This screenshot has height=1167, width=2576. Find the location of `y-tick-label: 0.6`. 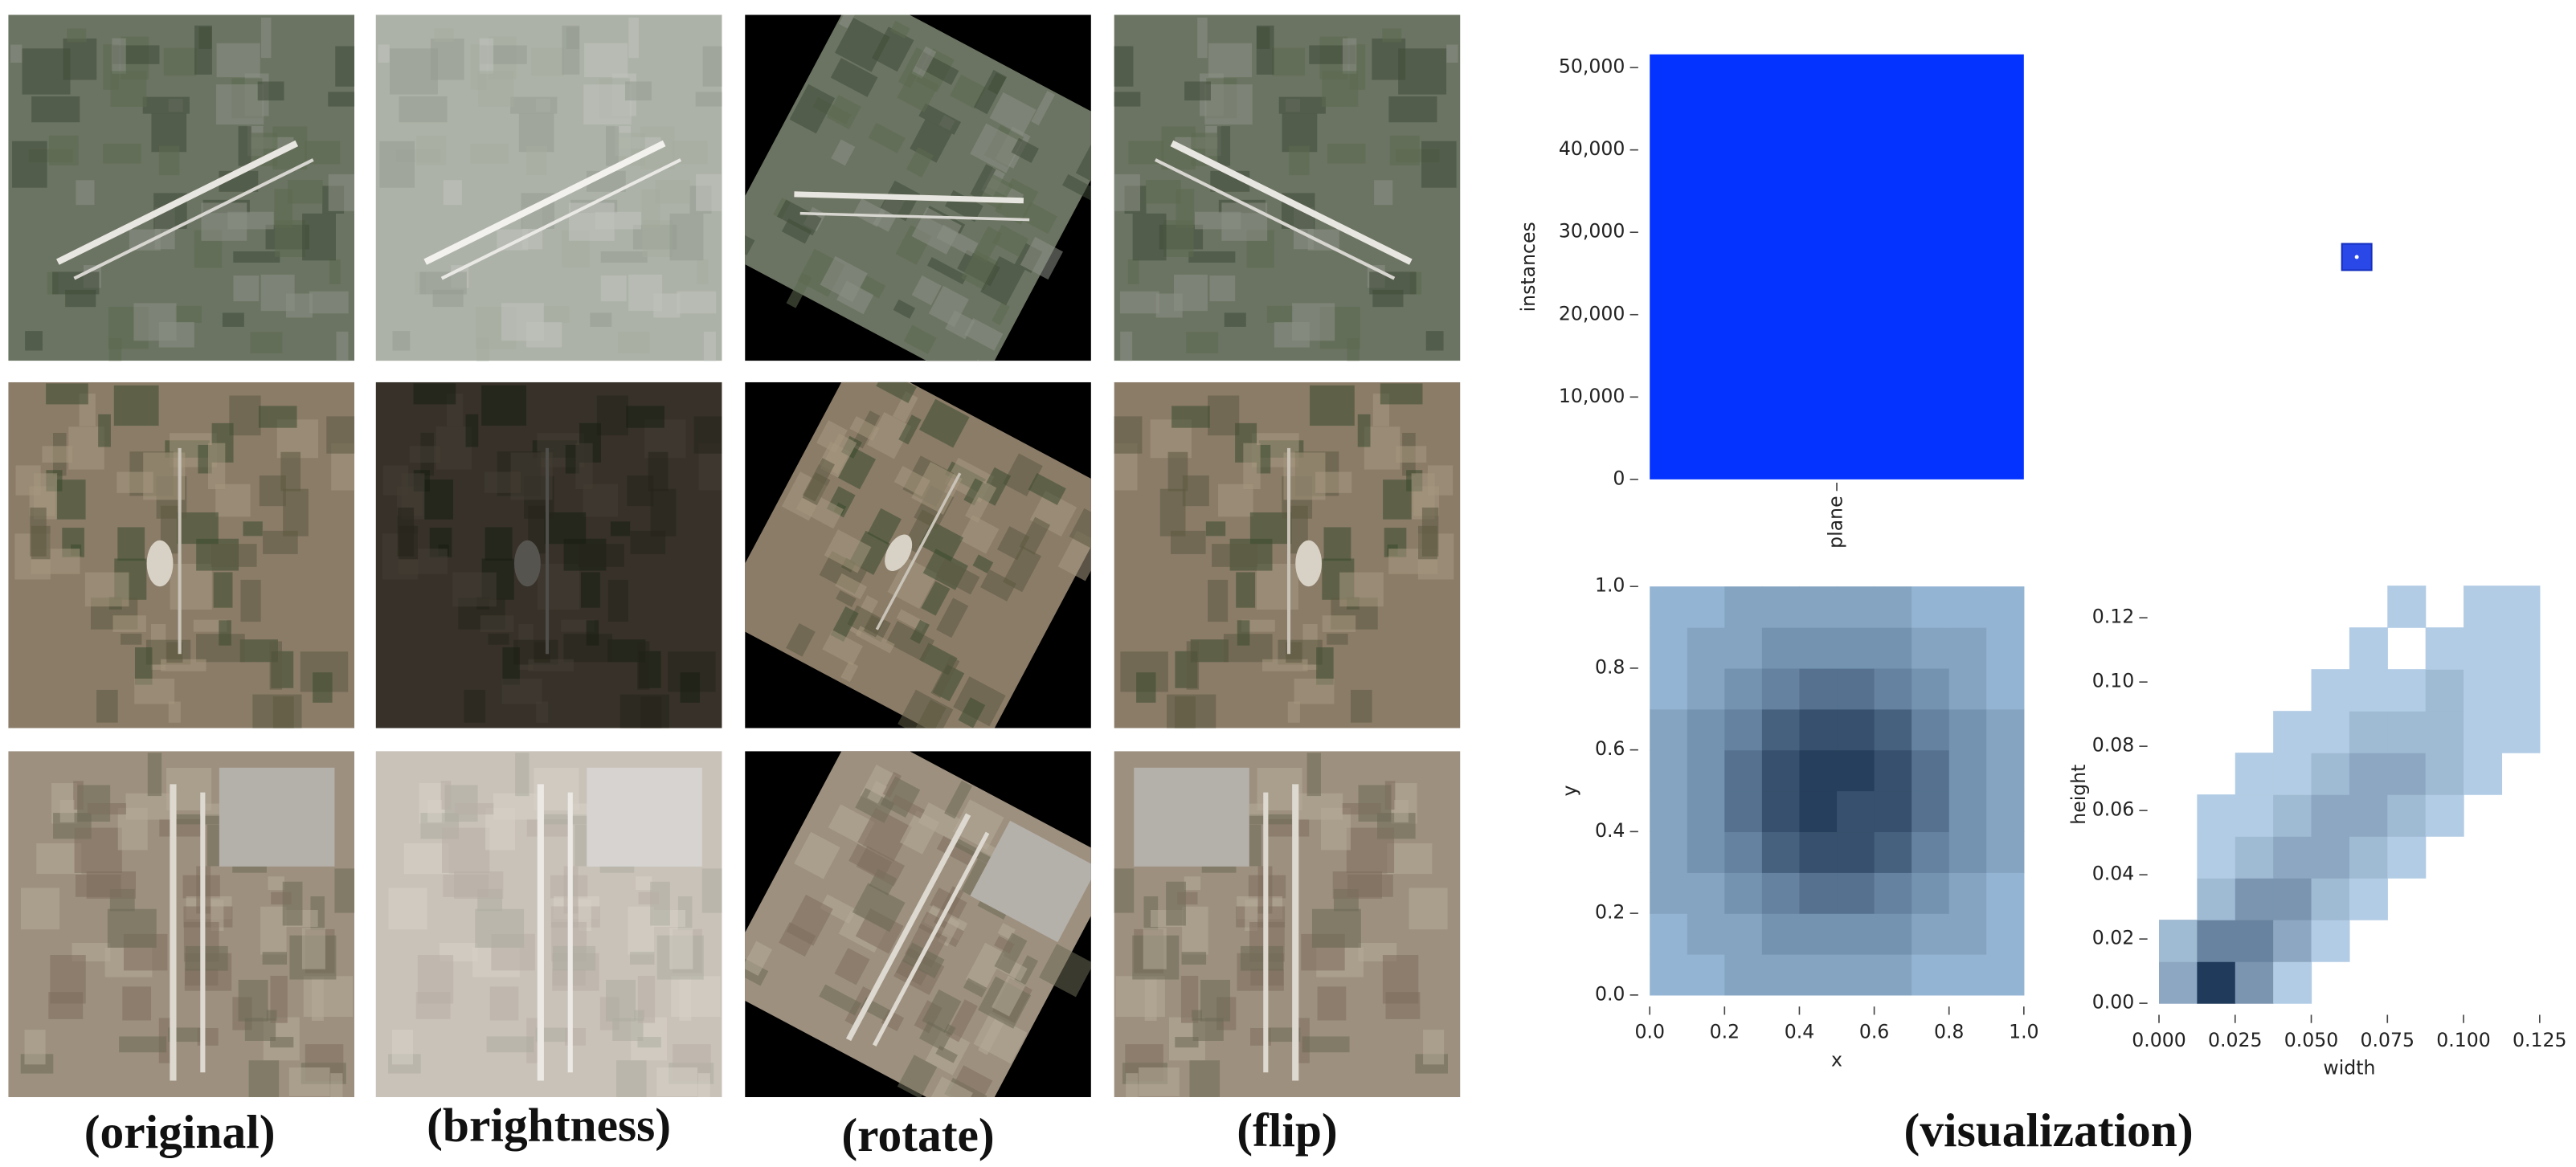

y-tick-label: 0.6 is located at coordinates (1610, 748).